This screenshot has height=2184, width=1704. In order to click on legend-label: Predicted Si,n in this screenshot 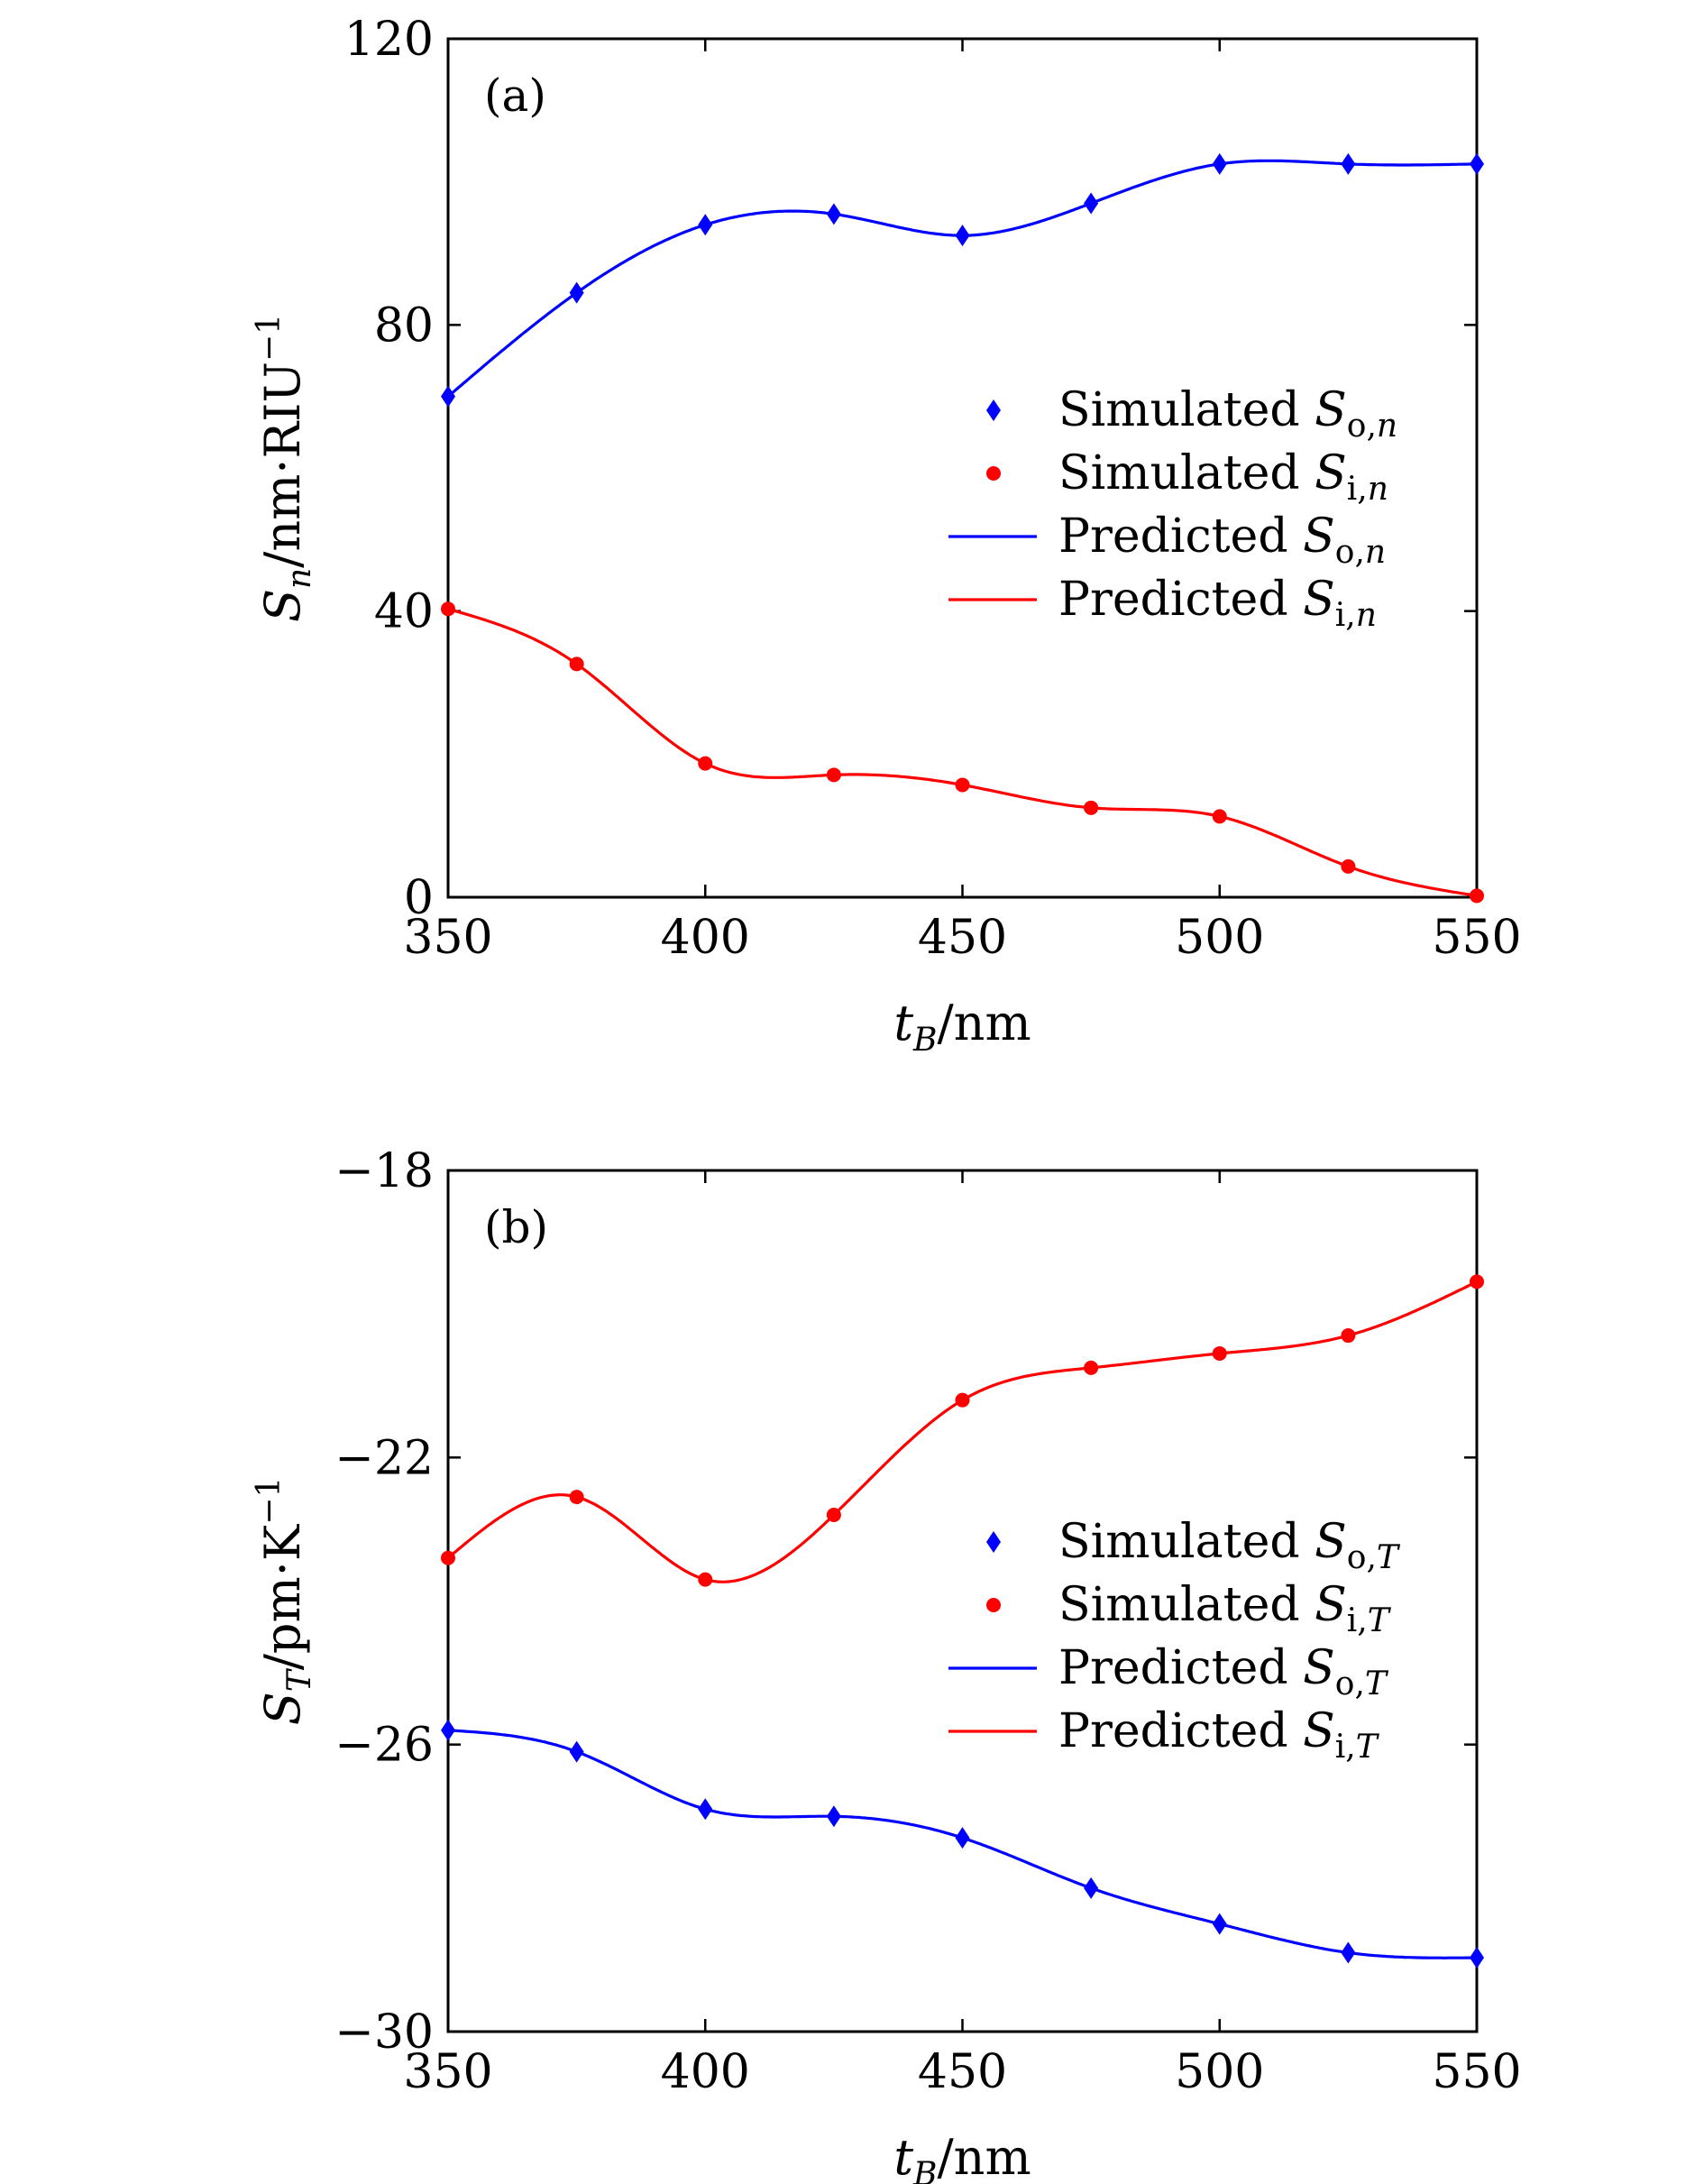, I will do `click(1217, 603)`.